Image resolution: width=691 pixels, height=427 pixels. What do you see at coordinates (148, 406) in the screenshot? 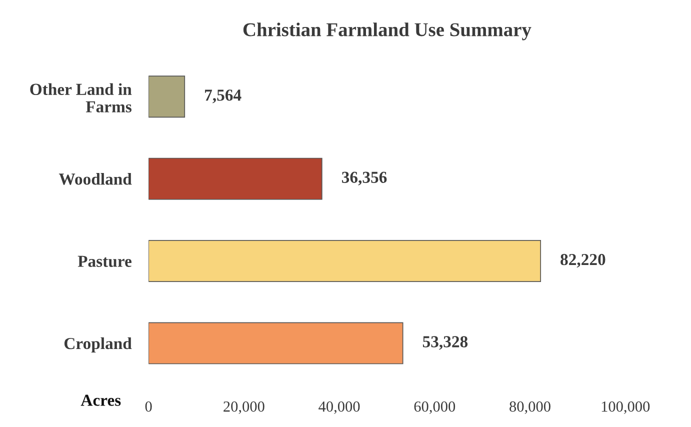
I see `x-tick-label: 0` at bounding box center [148, 406].